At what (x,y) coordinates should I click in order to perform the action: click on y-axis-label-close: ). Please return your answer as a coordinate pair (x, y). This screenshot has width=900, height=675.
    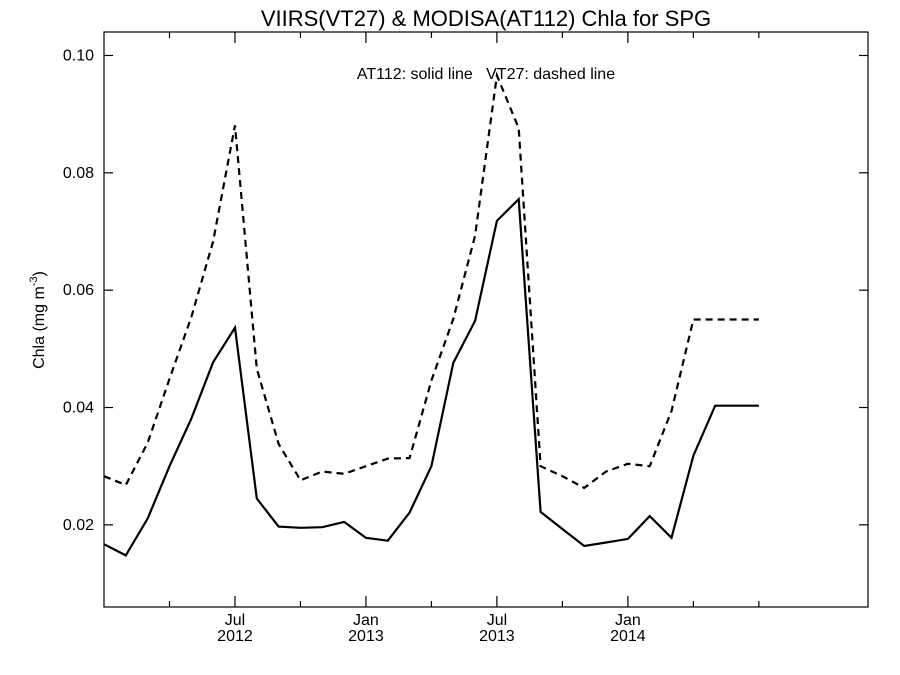
    Looking at the image, I should click on (39, 273).